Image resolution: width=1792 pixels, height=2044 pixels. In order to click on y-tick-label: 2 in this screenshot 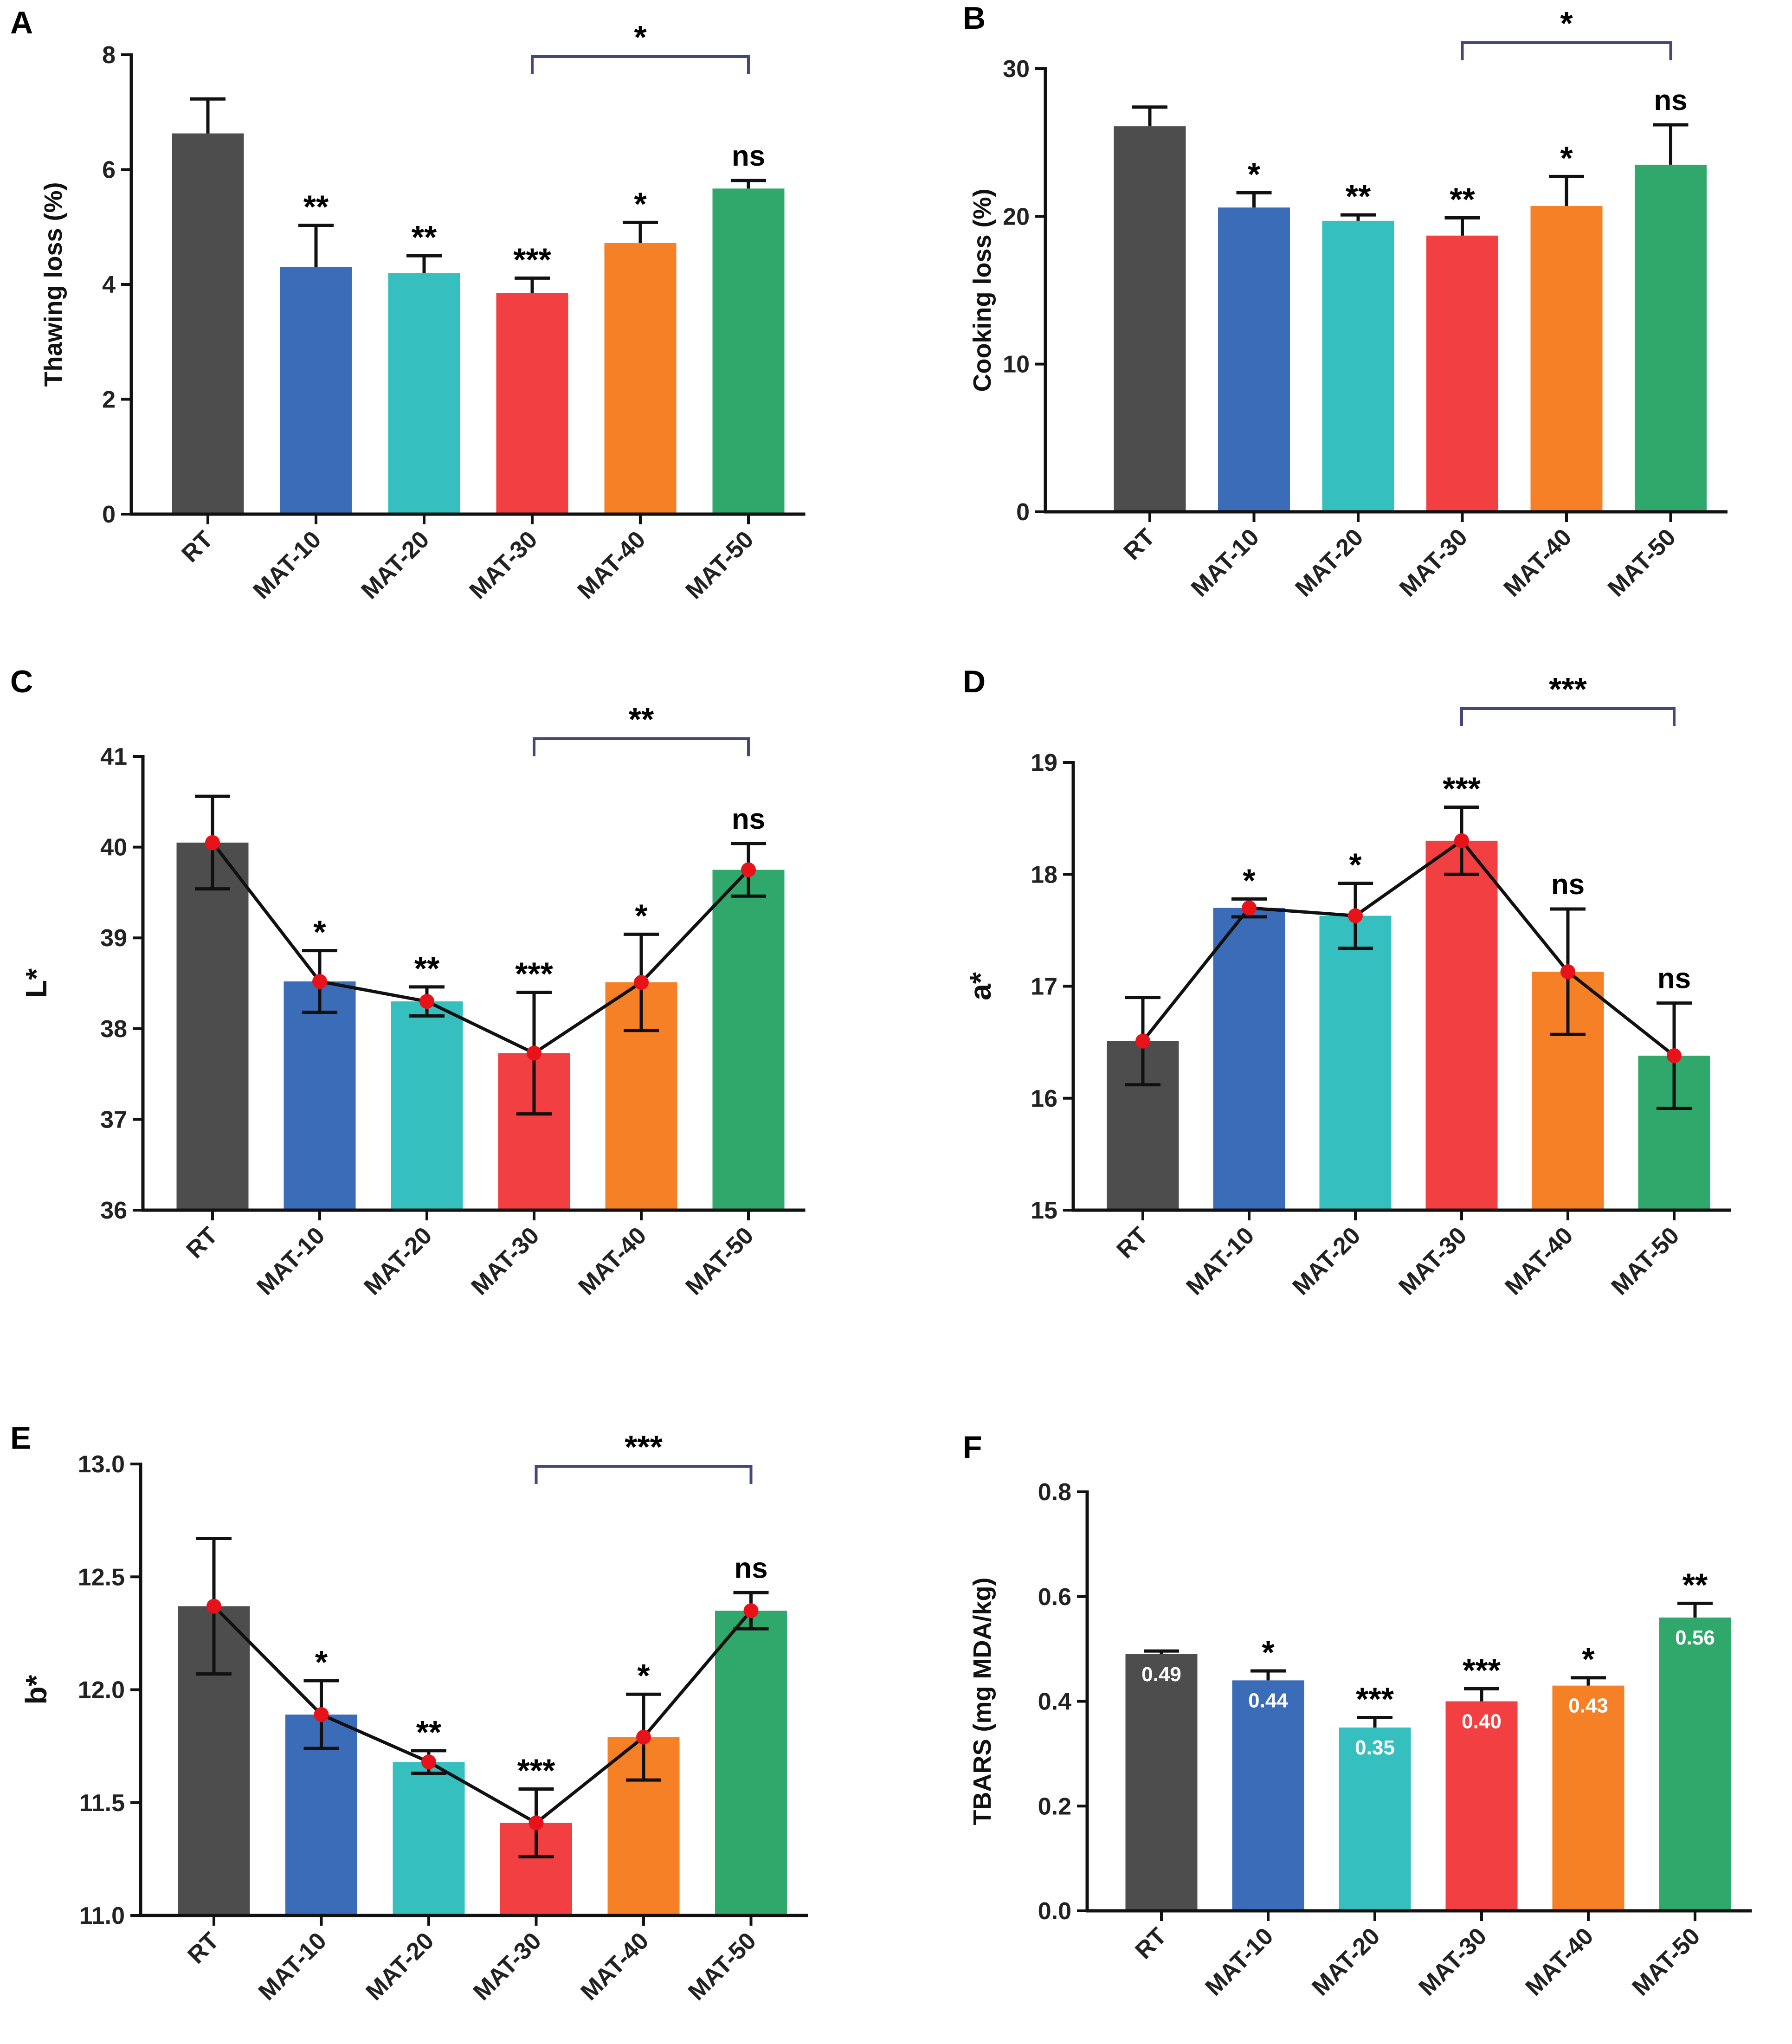, I will do `click(109, 400)`.